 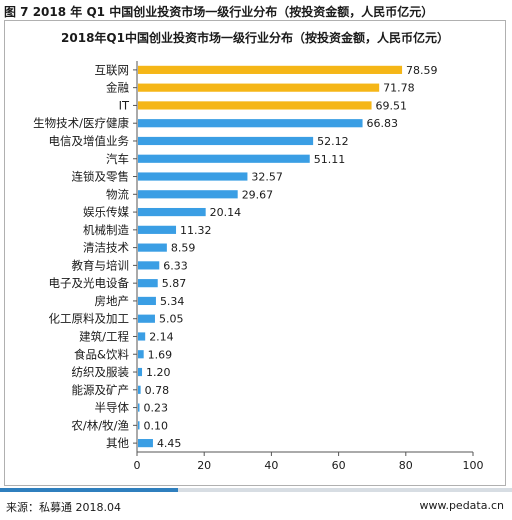 What do you see at coordinates (422, 70) in the screenshot?
I see `value-label: 78.59` at bounding box center [422, 70].